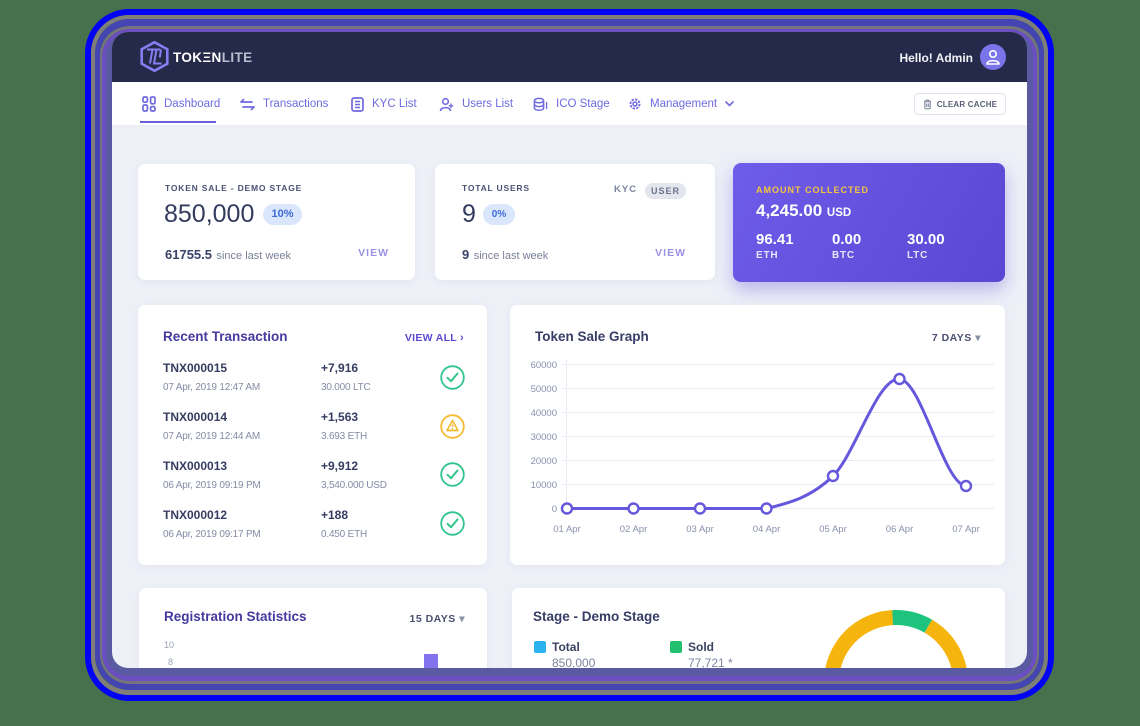  What do you see at coordinates (544, 485) in the screenshot?
I see `svg-text: 10000` at bounding box center [544, 485].